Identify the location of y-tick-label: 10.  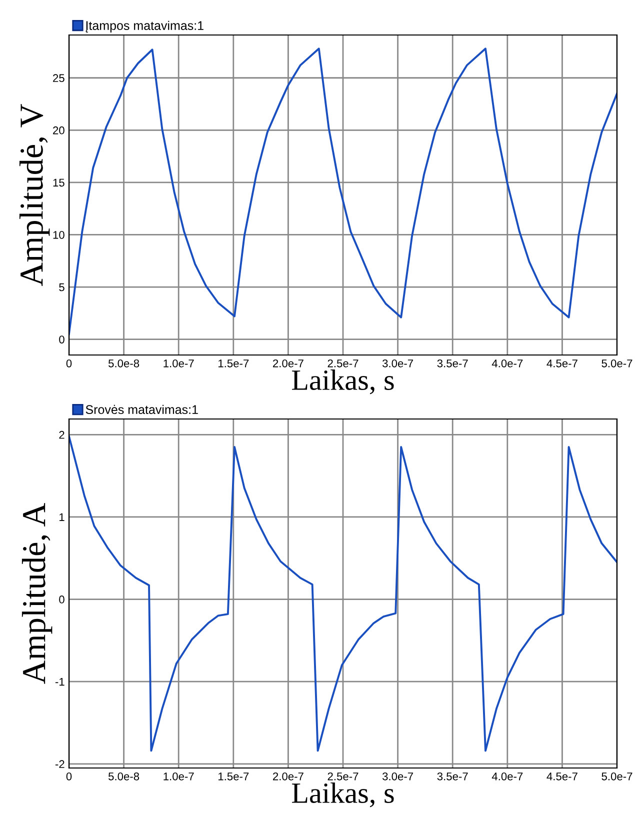
(58, 235).